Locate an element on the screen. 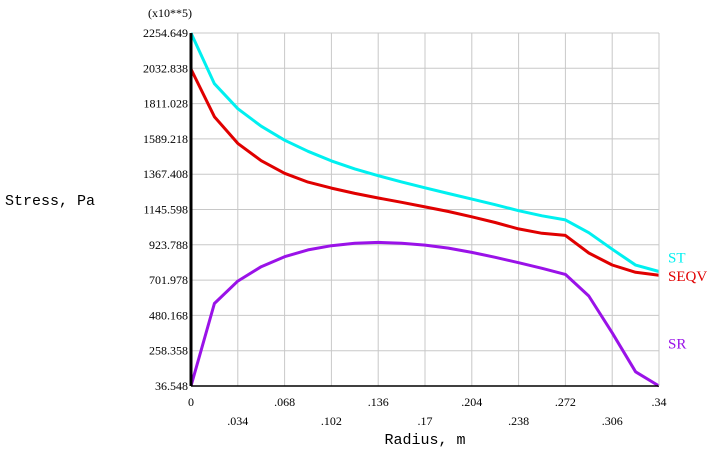  x-tick-label: 0 is located at coordinates (191, 402).